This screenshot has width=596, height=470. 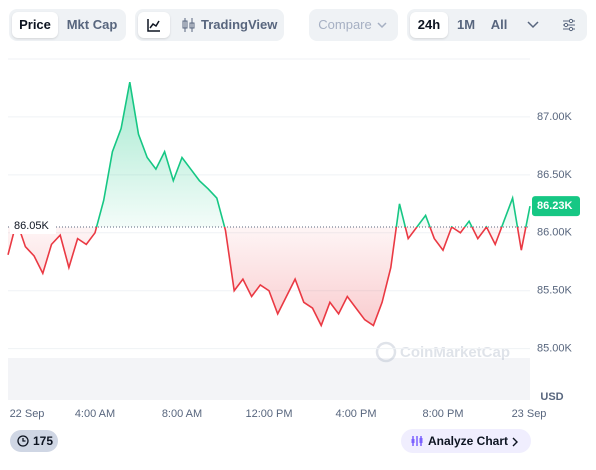 I want to click on clock-icon, so click(x=23, y=441).